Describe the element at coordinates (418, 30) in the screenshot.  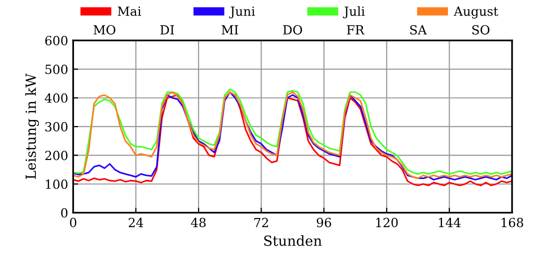
I see `text: SA` at that location.